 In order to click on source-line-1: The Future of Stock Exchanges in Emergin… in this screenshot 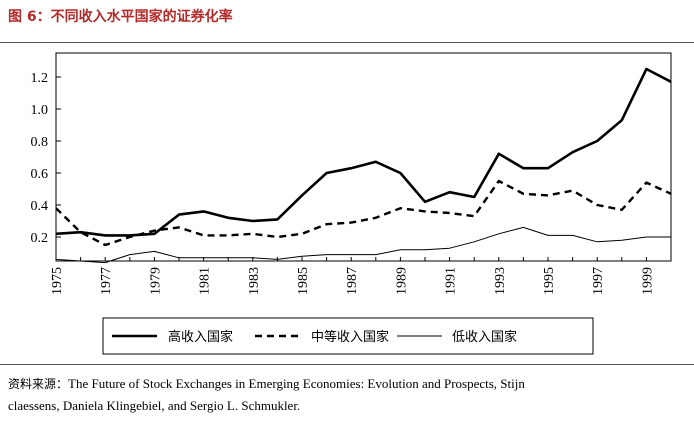, I will do `click(296, 383)`.